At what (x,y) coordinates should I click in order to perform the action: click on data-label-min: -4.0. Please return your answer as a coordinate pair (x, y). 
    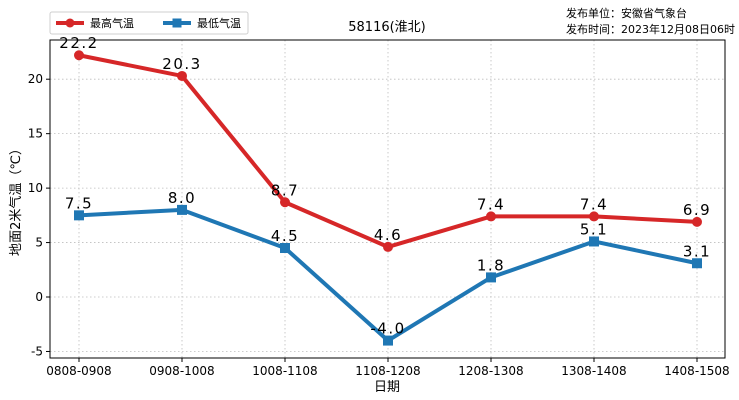
    Looking at the image, I should click on (387, 329).